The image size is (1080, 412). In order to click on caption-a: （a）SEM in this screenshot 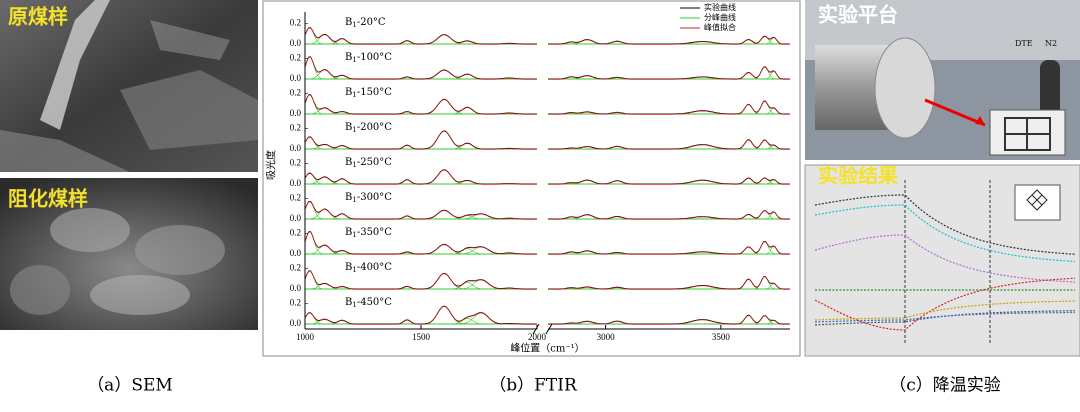, I will do `click(130, 386)`.